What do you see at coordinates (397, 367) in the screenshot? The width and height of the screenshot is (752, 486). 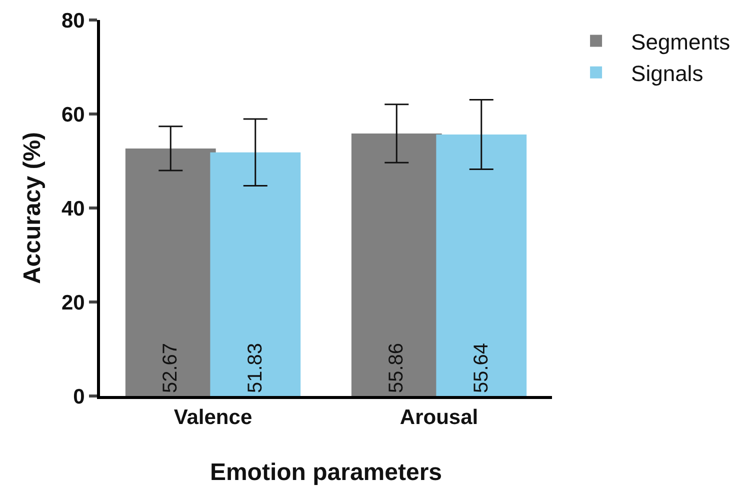 I see `data-label: 55.86` at bounding box center [397, 367].